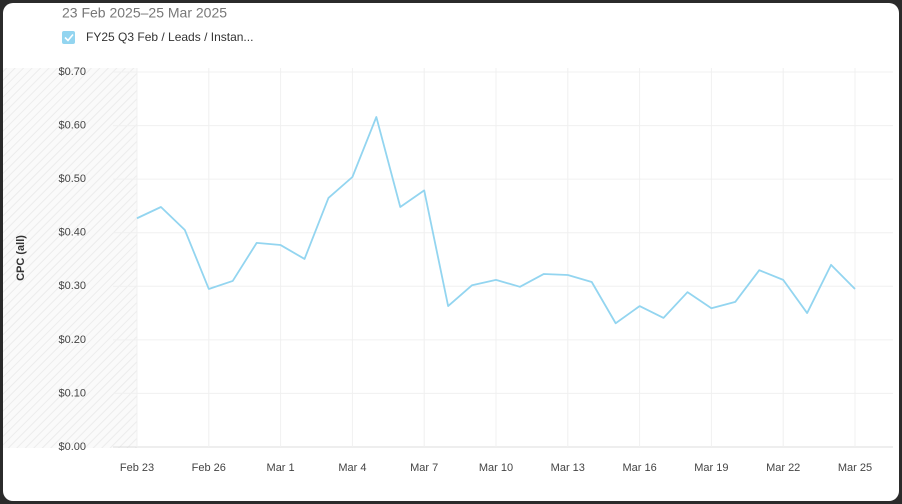  What do you see at coordinates (72, 72) in the screenshot?
I see `y-tick-label: $0.70` at bounding box center [72, 72].